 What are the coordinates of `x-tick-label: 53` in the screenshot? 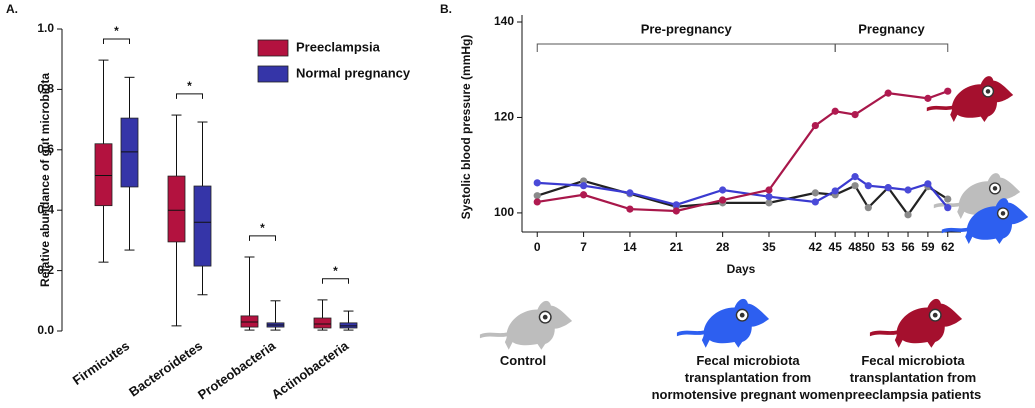 It's located at (888, 247).